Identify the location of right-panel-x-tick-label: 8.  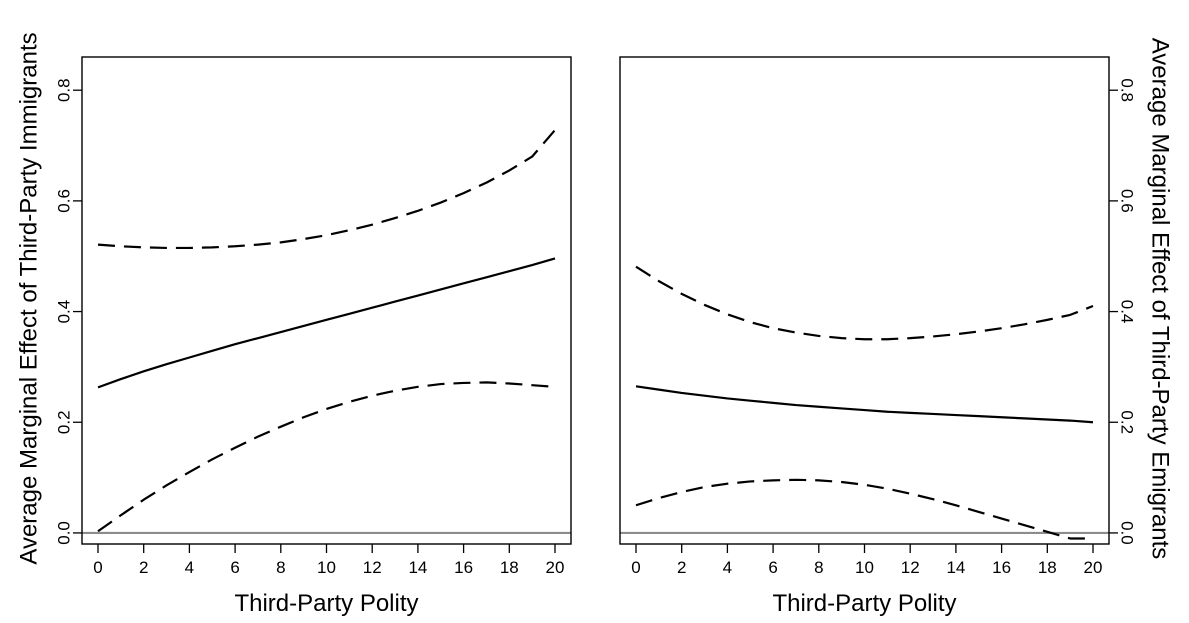
(818, 567).